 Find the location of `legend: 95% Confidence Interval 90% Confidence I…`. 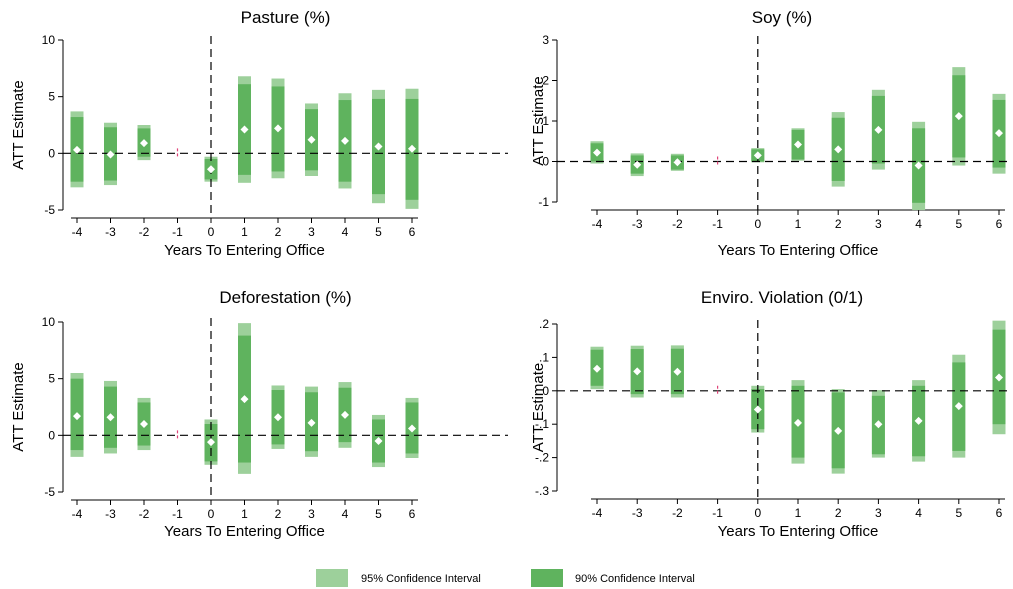

legend: 95% Confidence Interval 90% Confidence I… is located at coordinates (505, 578).